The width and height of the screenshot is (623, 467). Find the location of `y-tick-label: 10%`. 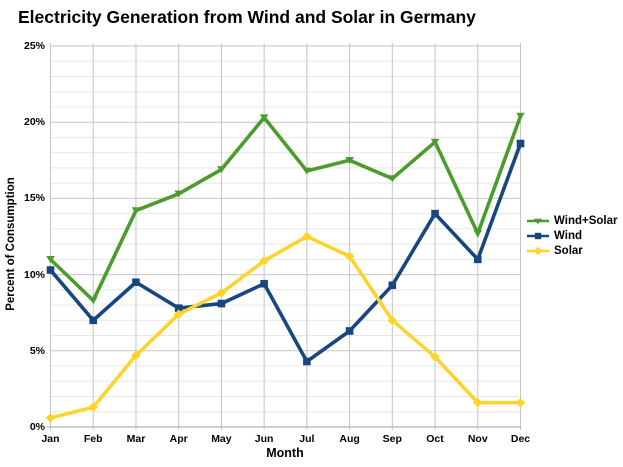

y-tick-label: 10% is located at coordinates (34, 274).